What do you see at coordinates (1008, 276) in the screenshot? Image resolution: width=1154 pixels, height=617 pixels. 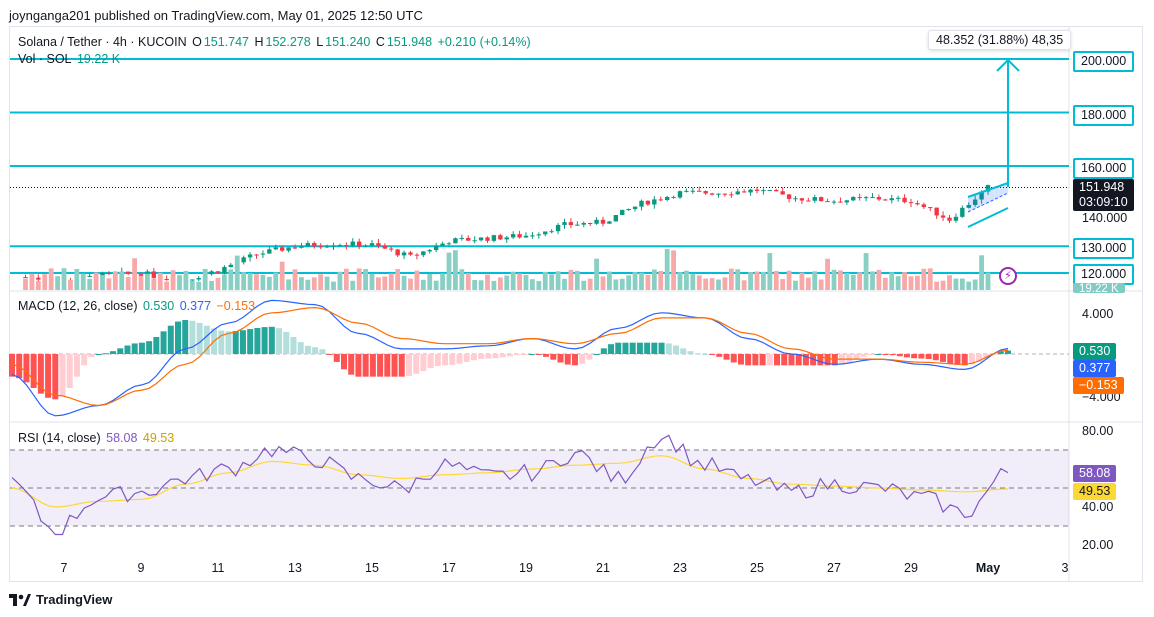 I see `lightning-icon: ⚡` at bounding box center [1008, 276].